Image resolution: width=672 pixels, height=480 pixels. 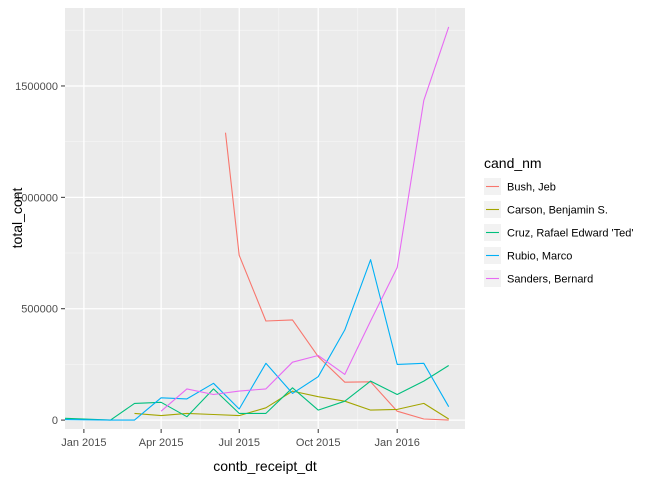 I want to click on y-tick-label: 500000, so click(x=39, y=310).